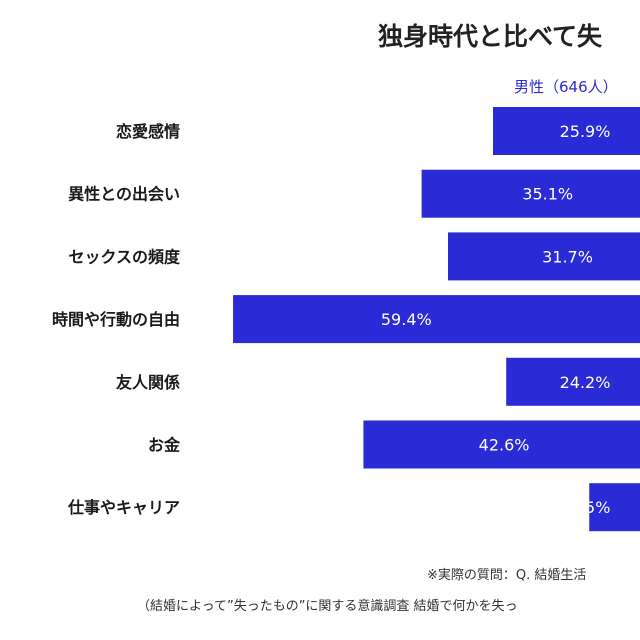 The image size is (640, 640). I want to click on footnote-2: （結婚によって”失ったもの”に関する意識調査 結婚で何かを失っ, so click(327, 606).